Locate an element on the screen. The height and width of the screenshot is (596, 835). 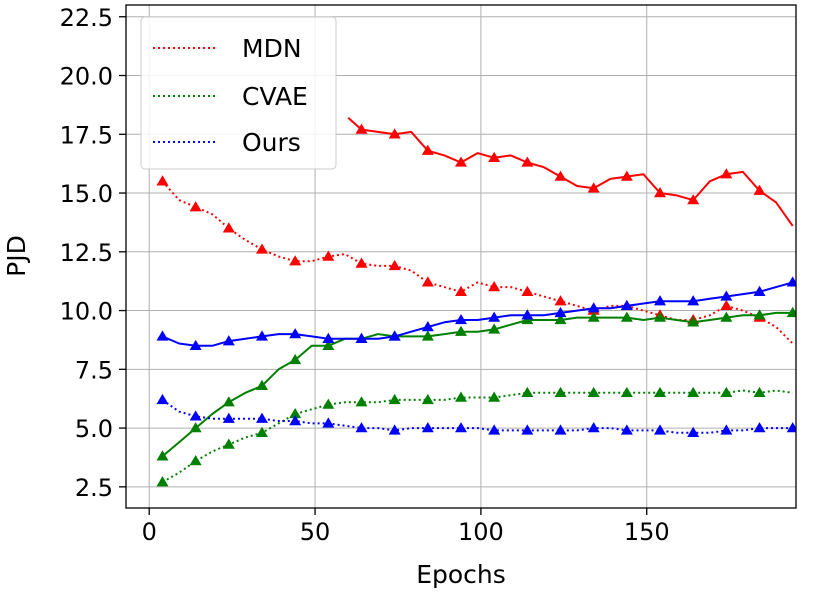
series-ours-solid is located at coordinates (476, 313).